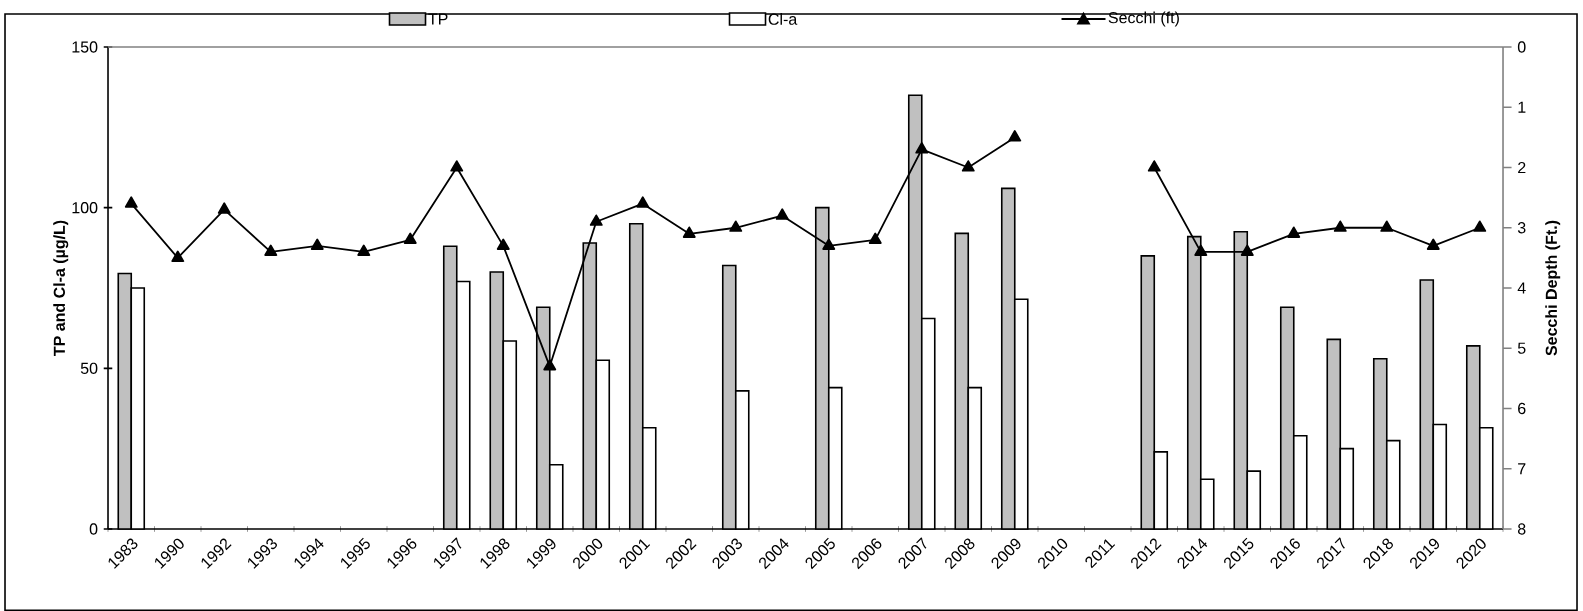 Image resolution: width=1583 pixels, height=611 pixels. Describe the element at coordinates (93, 529) in the screenshot. I see `y-tick-label: 0` at that location.